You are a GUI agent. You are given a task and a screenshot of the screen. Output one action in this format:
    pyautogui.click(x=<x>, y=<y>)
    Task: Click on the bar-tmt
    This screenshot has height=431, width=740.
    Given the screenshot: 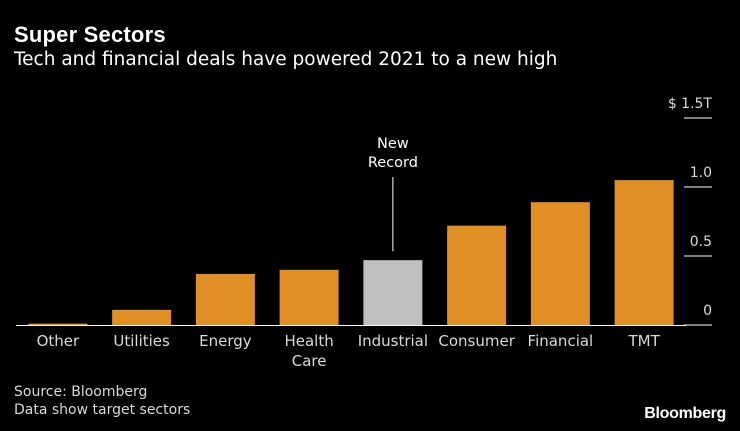 What is the action you would take?
    pyautogui.click(x=644, y=252)
    